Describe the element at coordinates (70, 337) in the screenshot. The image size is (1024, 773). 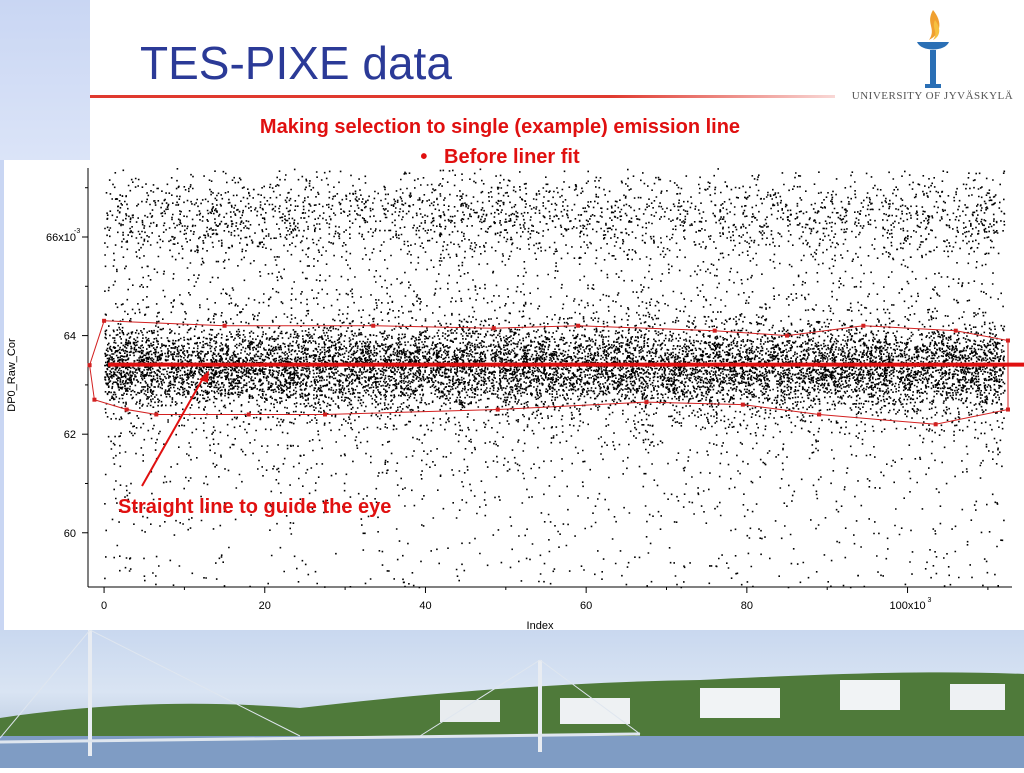
I see `y-tick-label: 64` at that location.